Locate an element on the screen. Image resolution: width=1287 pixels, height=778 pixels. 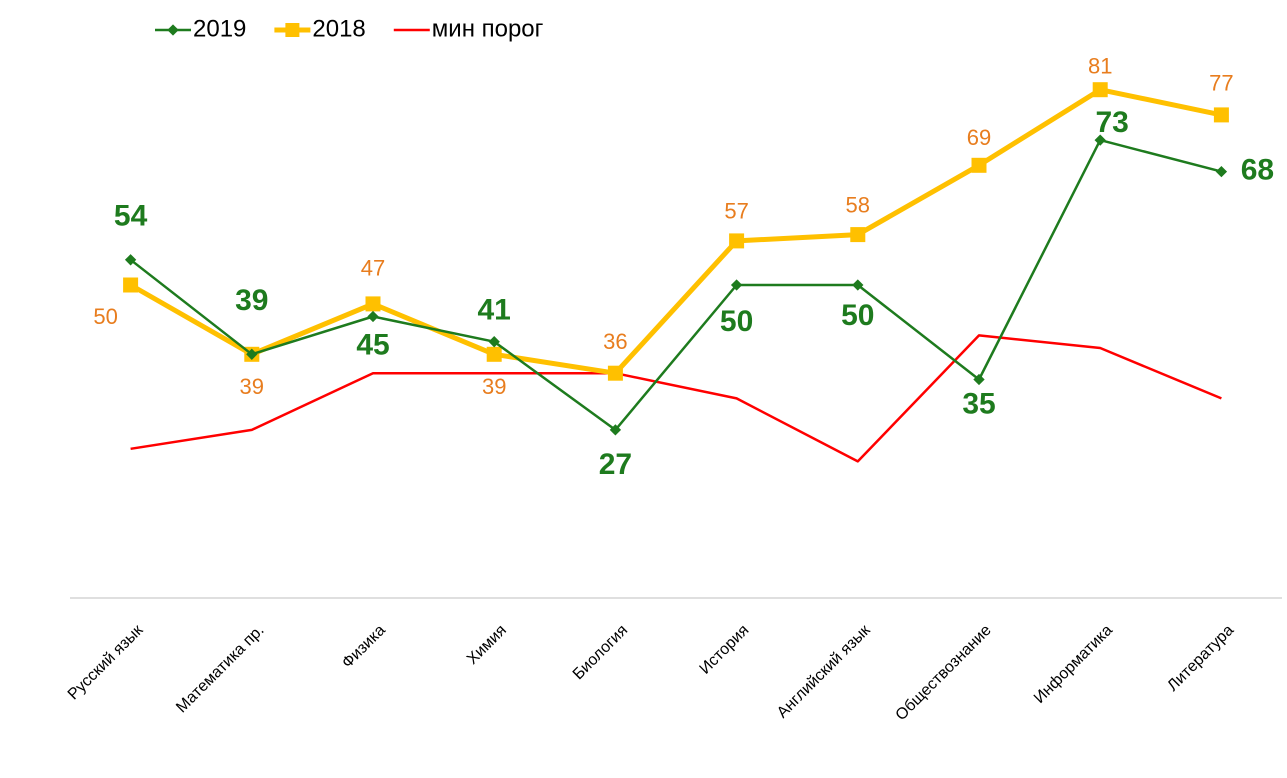
data-label: 47 is located at coordinates (373, 268).